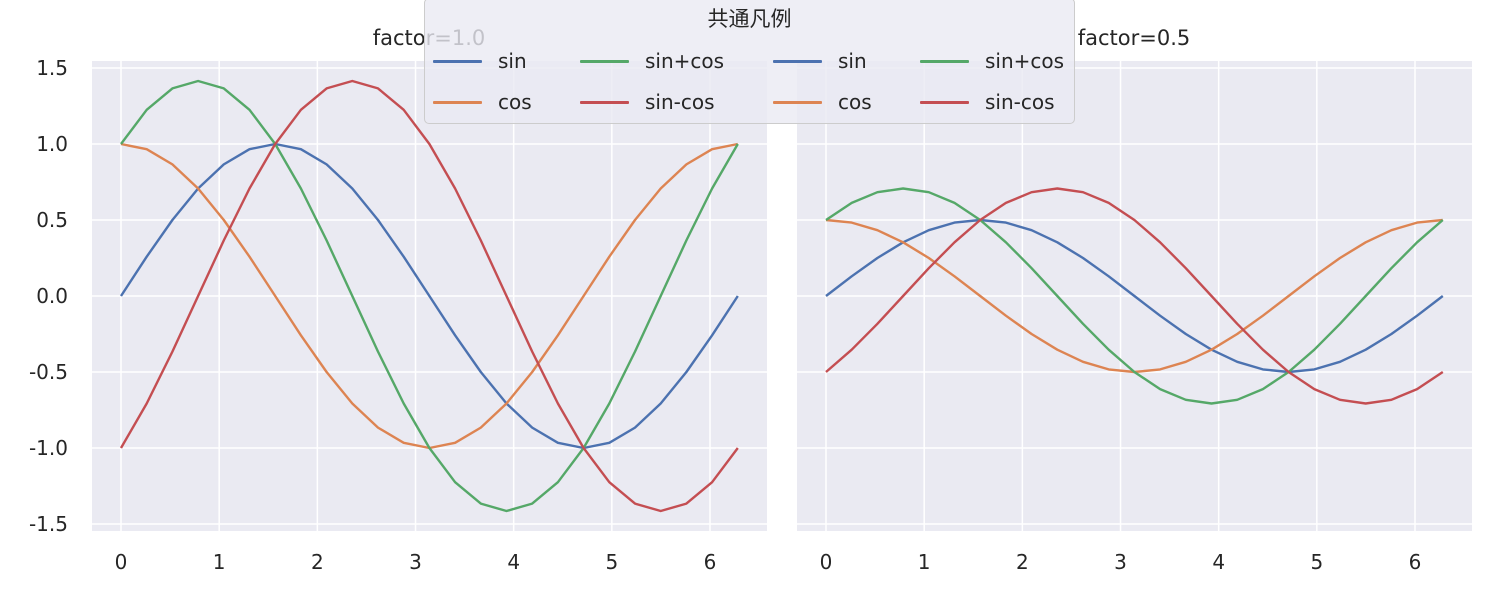  I want to click on legend-title: 共通凡例, so click(749, 19).